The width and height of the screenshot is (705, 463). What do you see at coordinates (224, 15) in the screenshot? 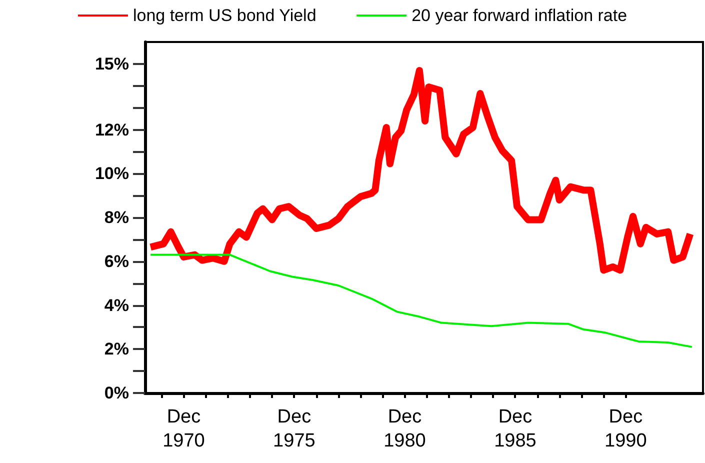
I see `legend-label: long term US bond Yield` at bounding box center [224, 15].